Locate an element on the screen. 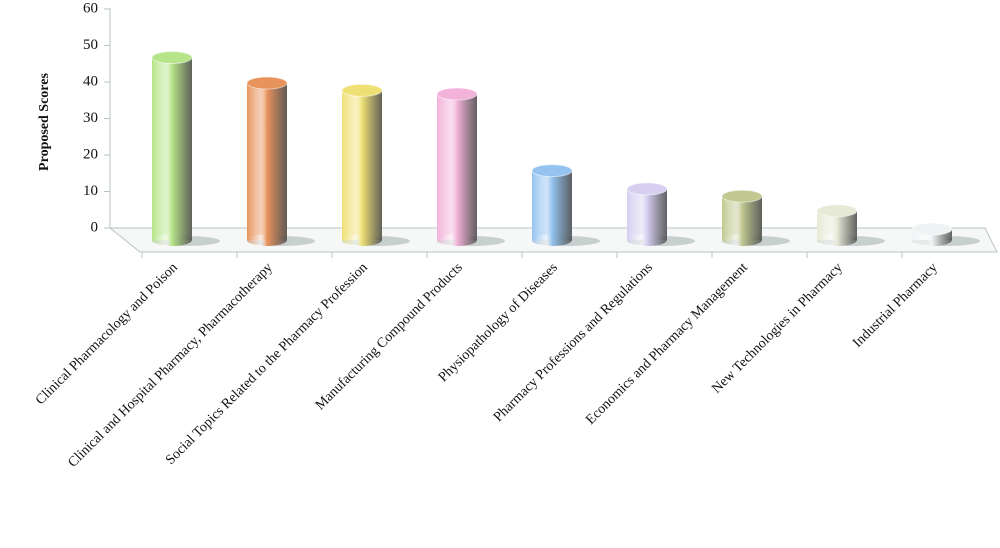  y-tick-label: 50 is located at coordinates (90, 45).